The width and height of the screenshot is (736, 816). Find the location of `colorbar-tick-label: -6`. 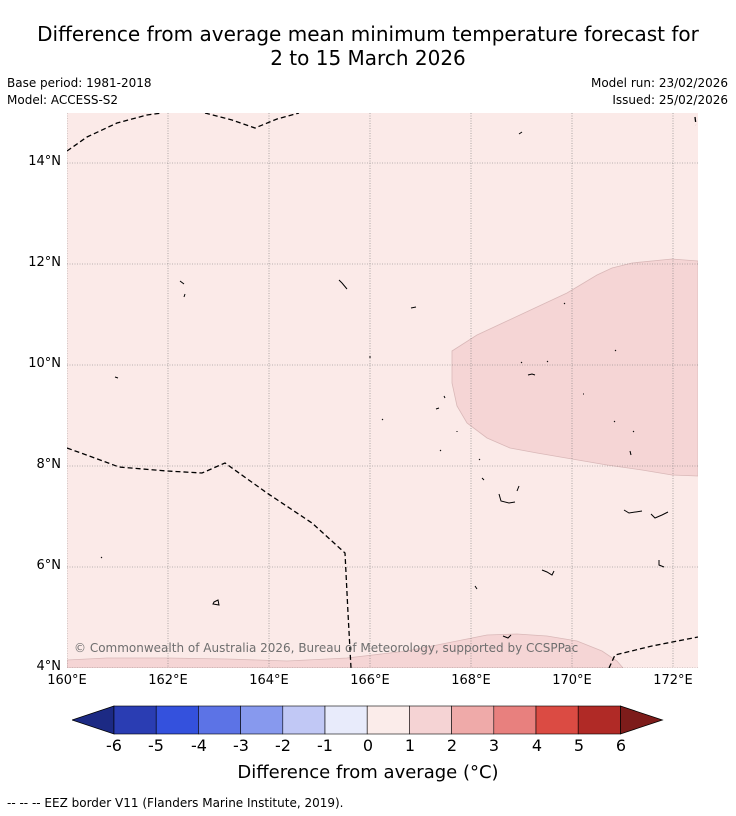

colorbar-tick-label: -6 is located at coordinates (114, 745).